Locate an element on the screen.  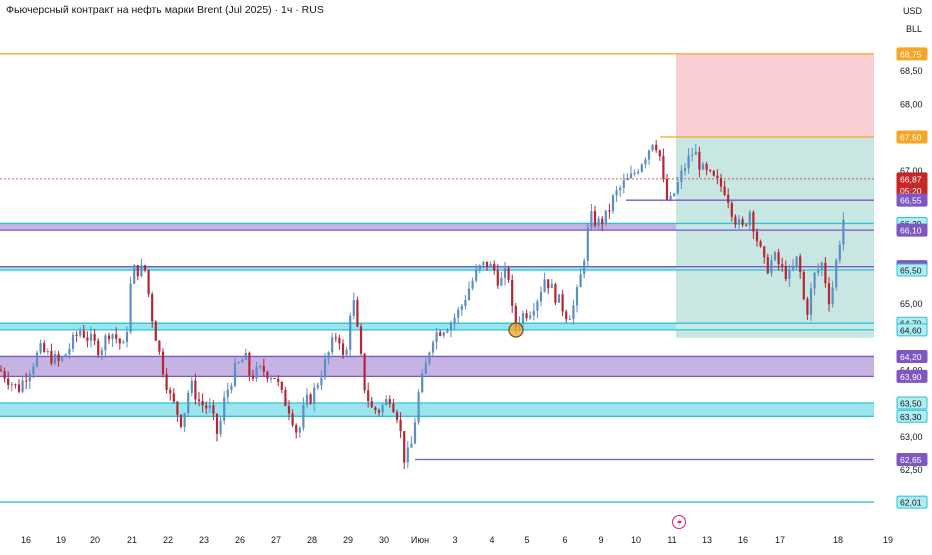
signal-marker is located at coordinates (516, 330).